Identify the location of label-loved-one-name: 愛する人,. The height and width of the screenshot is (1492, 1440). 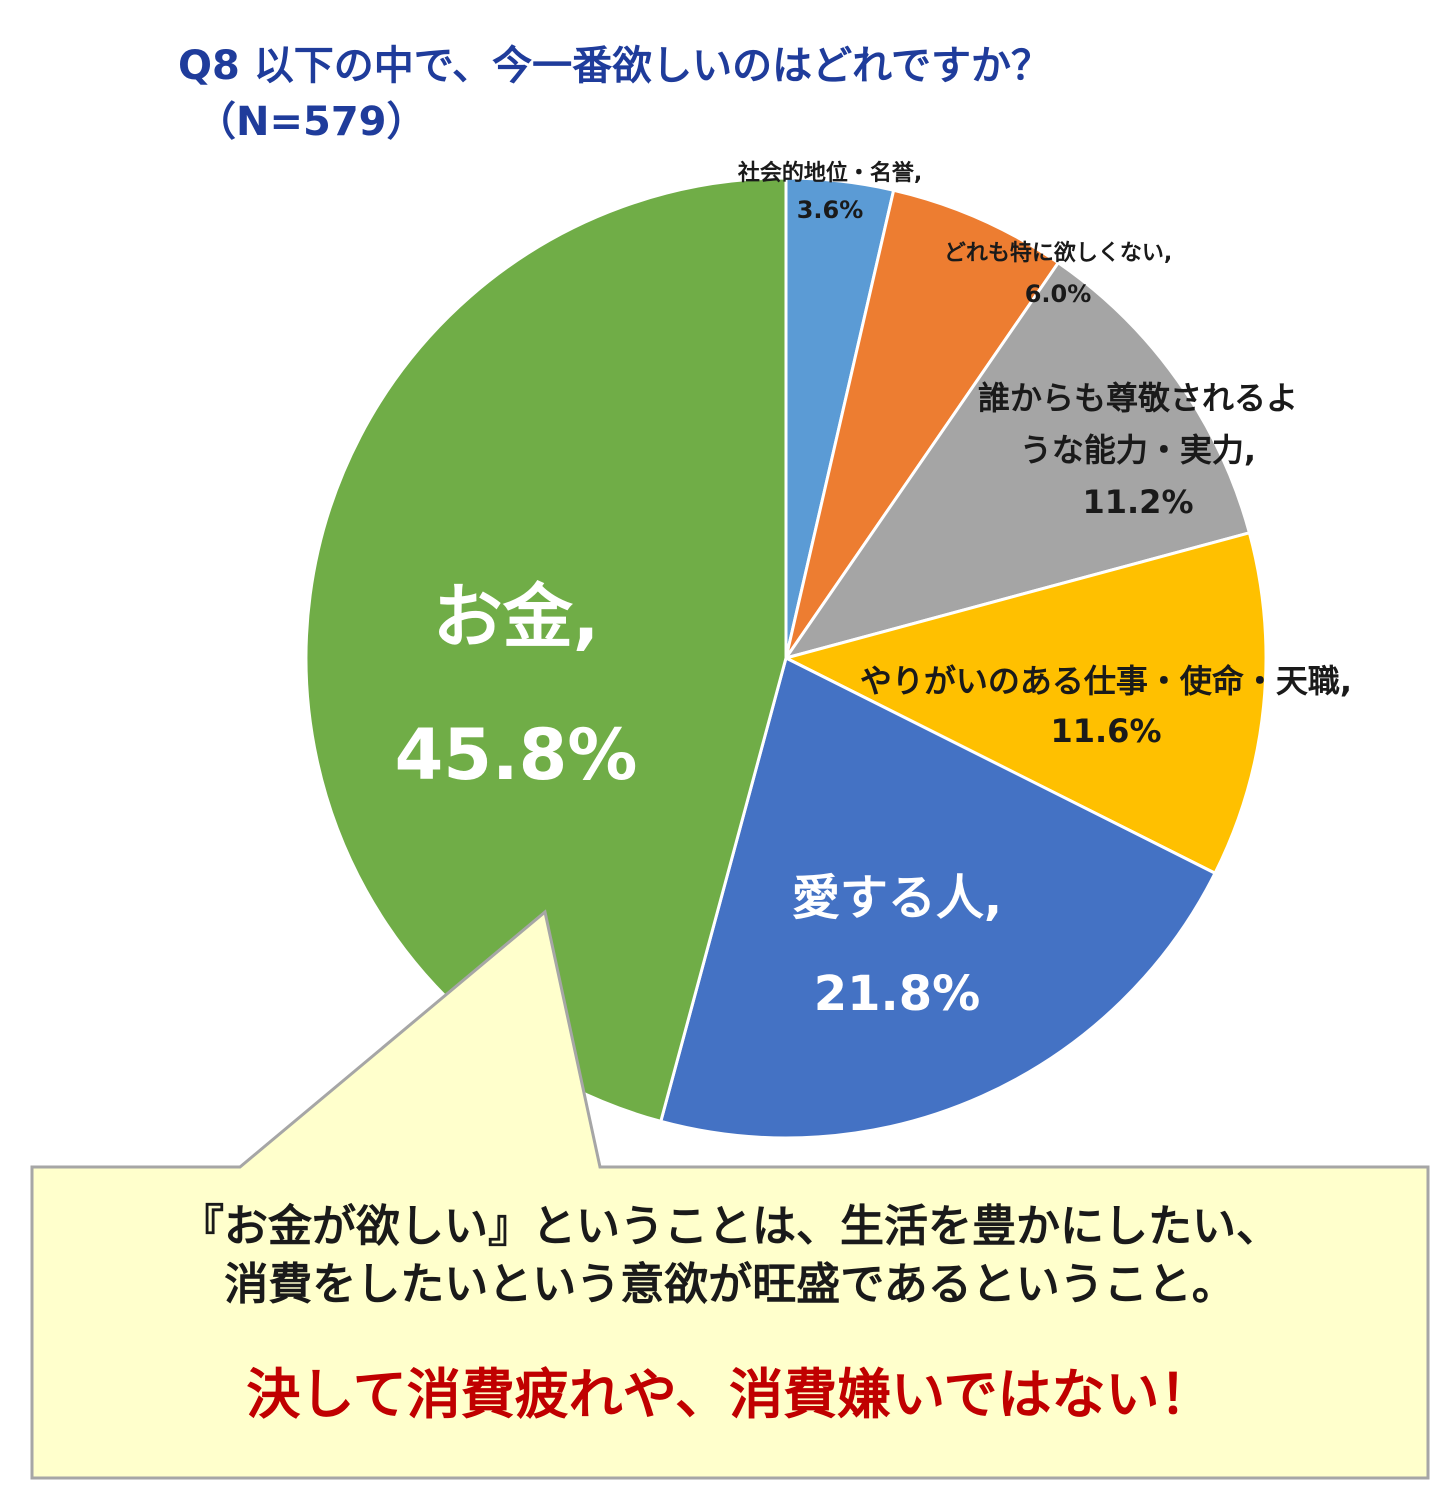
(897, 898).